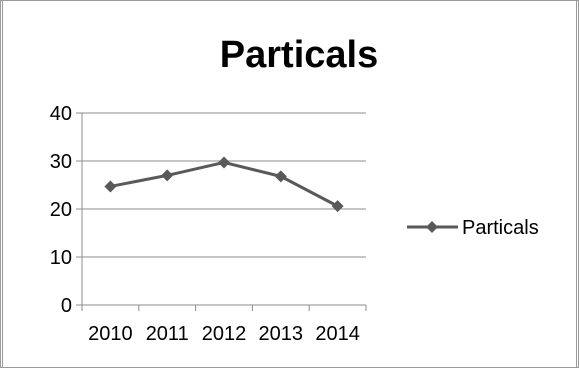 This screenshot has width=579, height=368. I want to click on x-tick-labels: 2010 2011 2012 2013 2014, so click(224, 334).